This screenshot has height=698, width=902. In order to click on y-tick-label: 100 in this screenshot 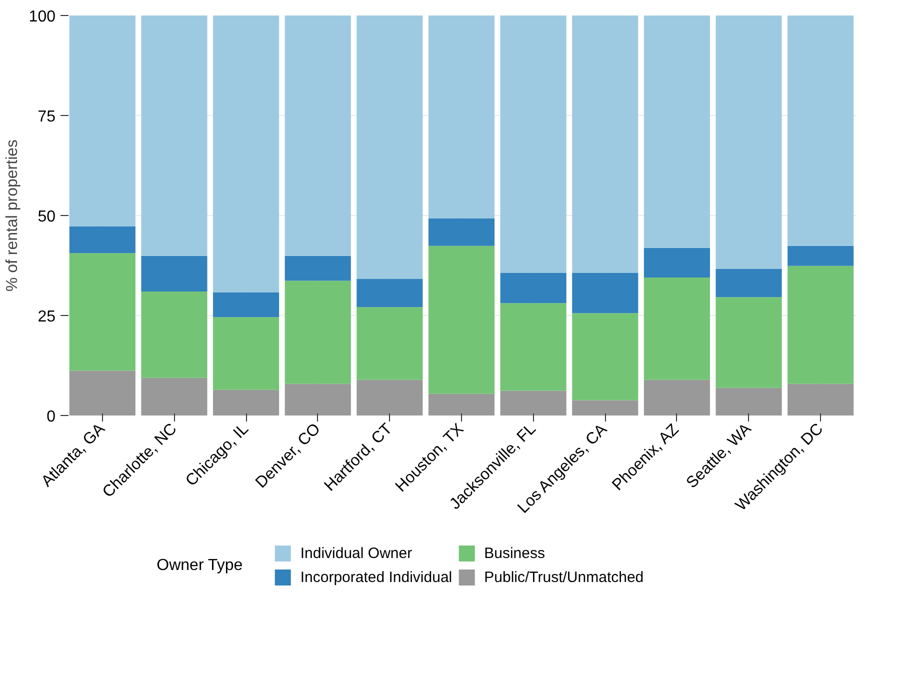, I will do `click(42, 17)`.